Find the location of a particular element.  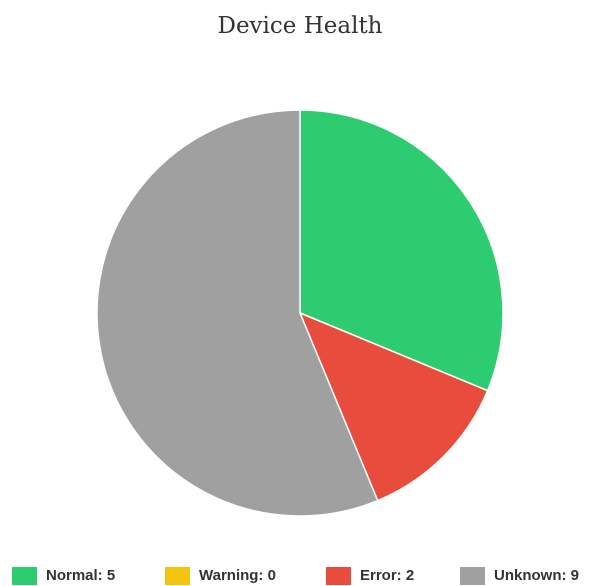

legend-label: Normal: 5 is located at coordinates (80, 575).